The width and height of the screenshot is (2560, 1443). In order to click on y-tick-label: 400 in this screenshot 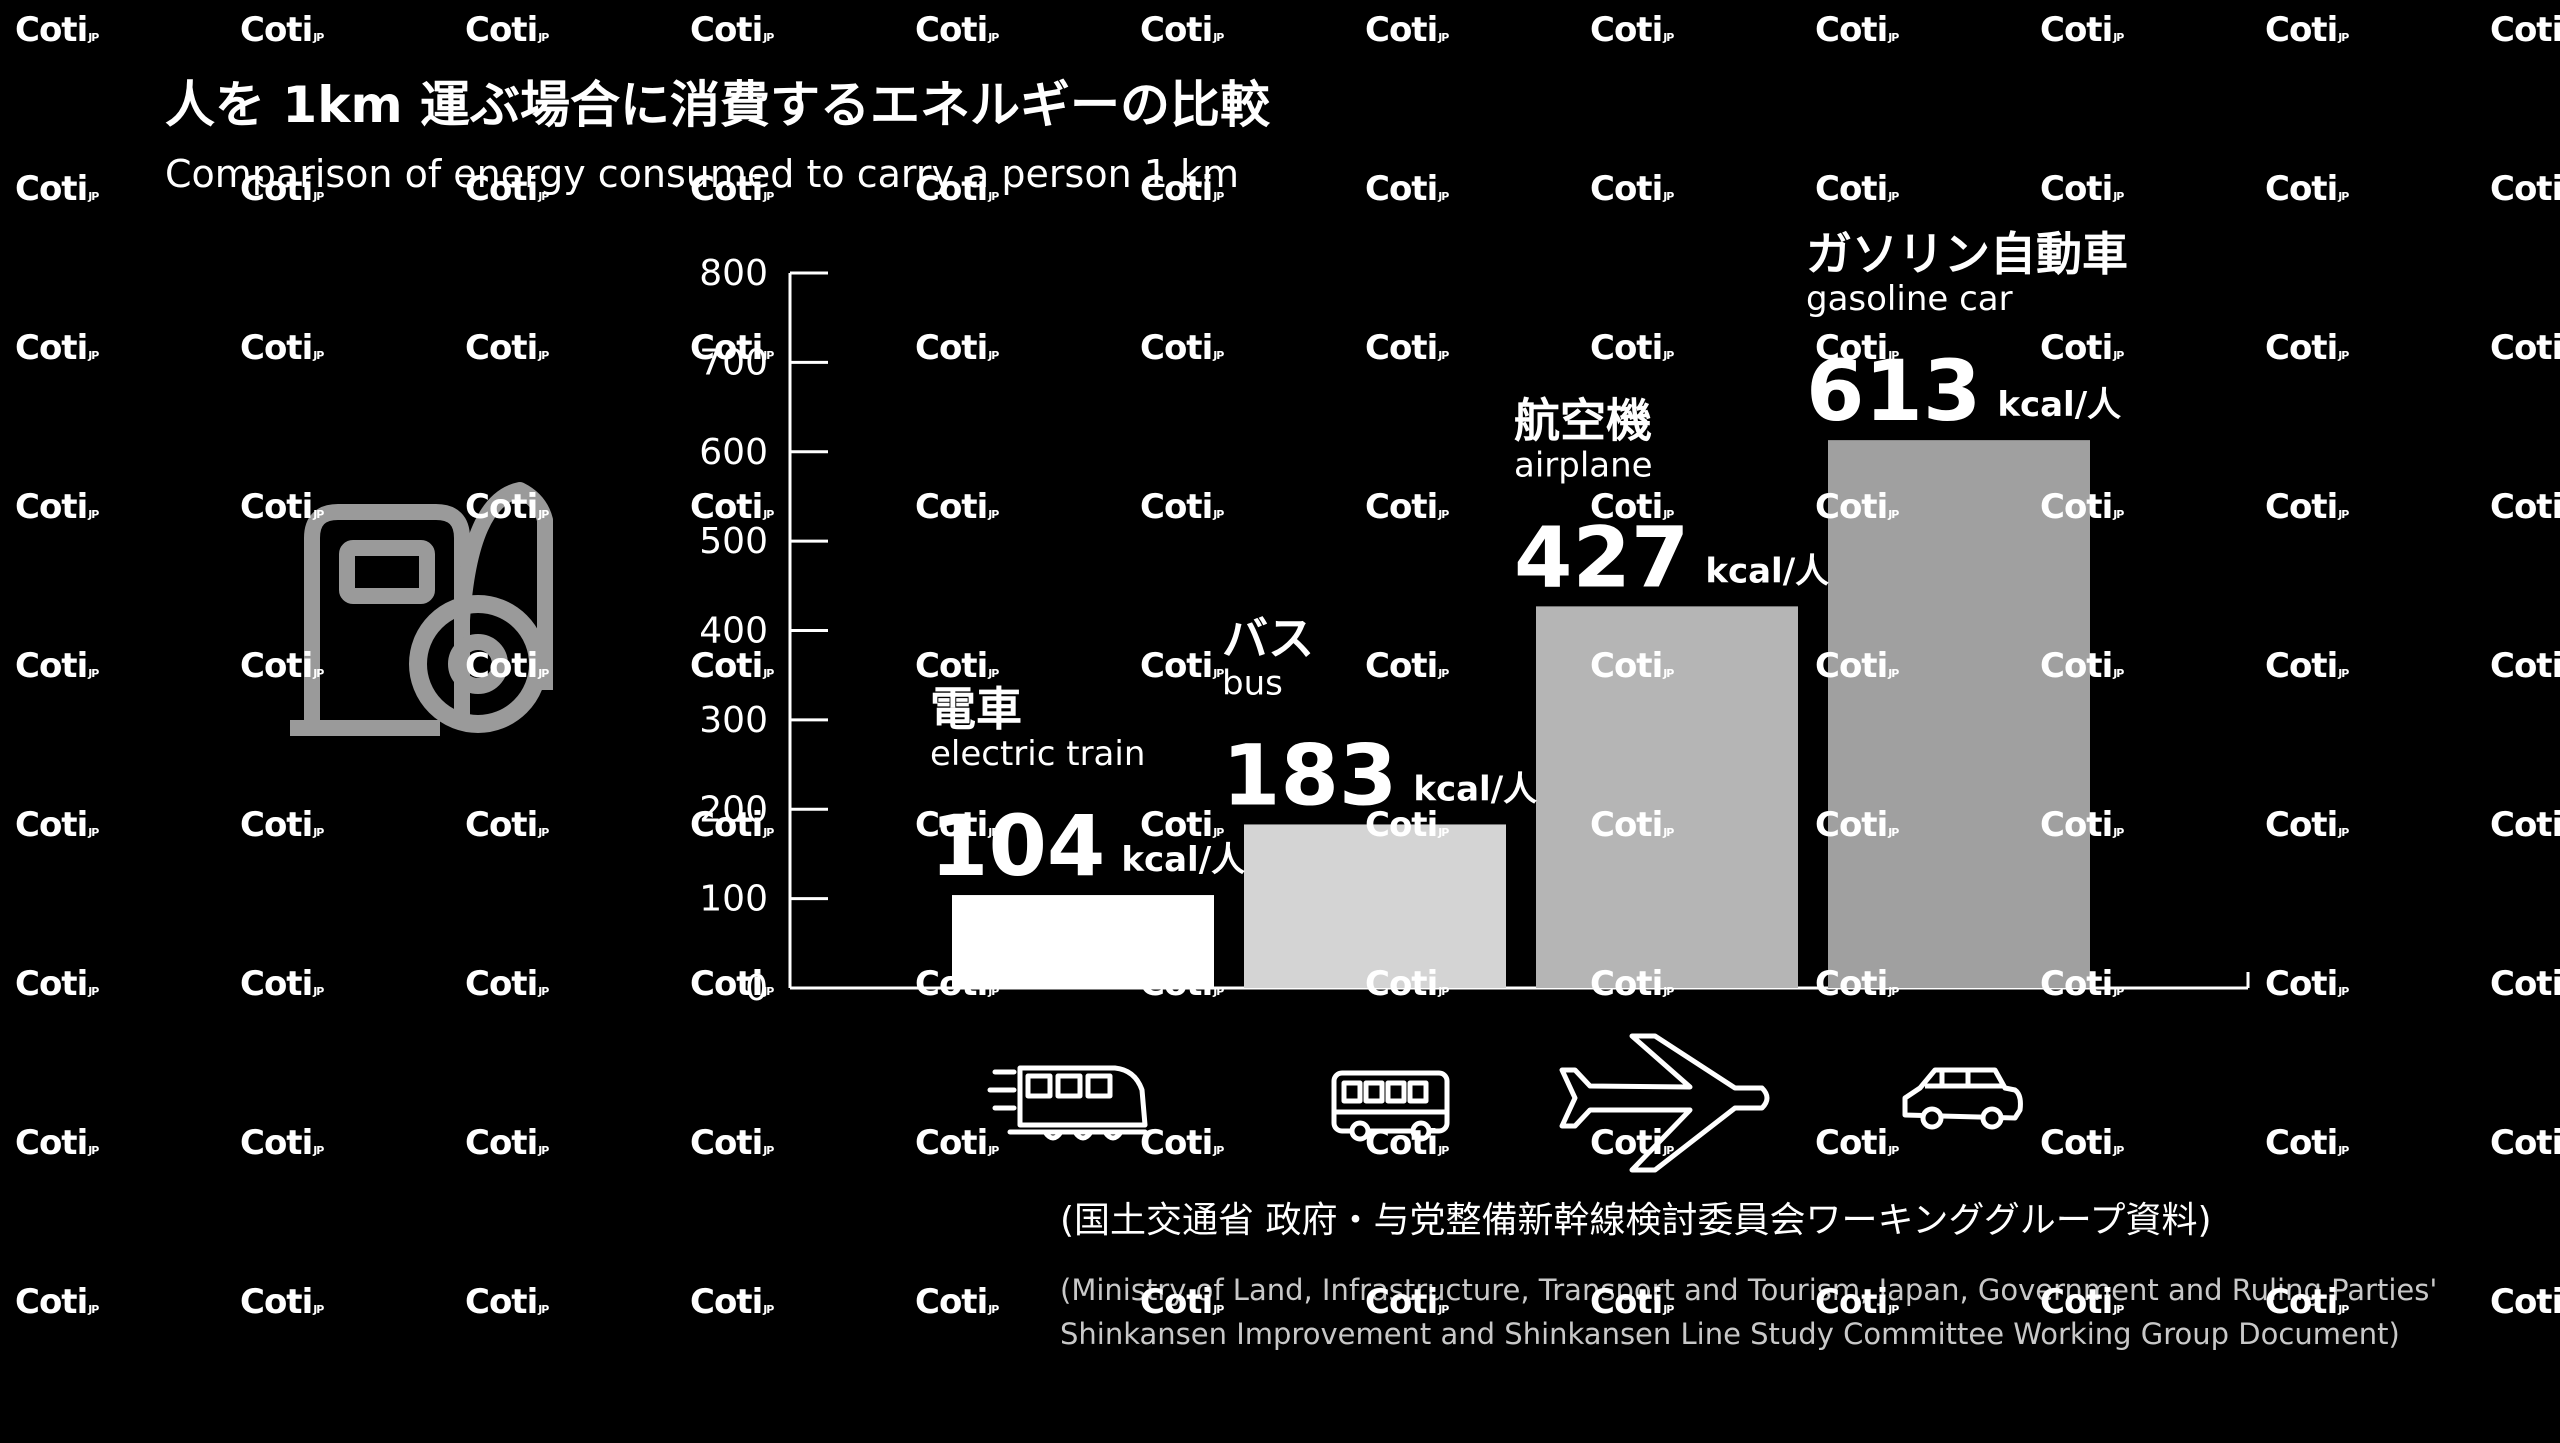, I will do `click(733, 631)`.